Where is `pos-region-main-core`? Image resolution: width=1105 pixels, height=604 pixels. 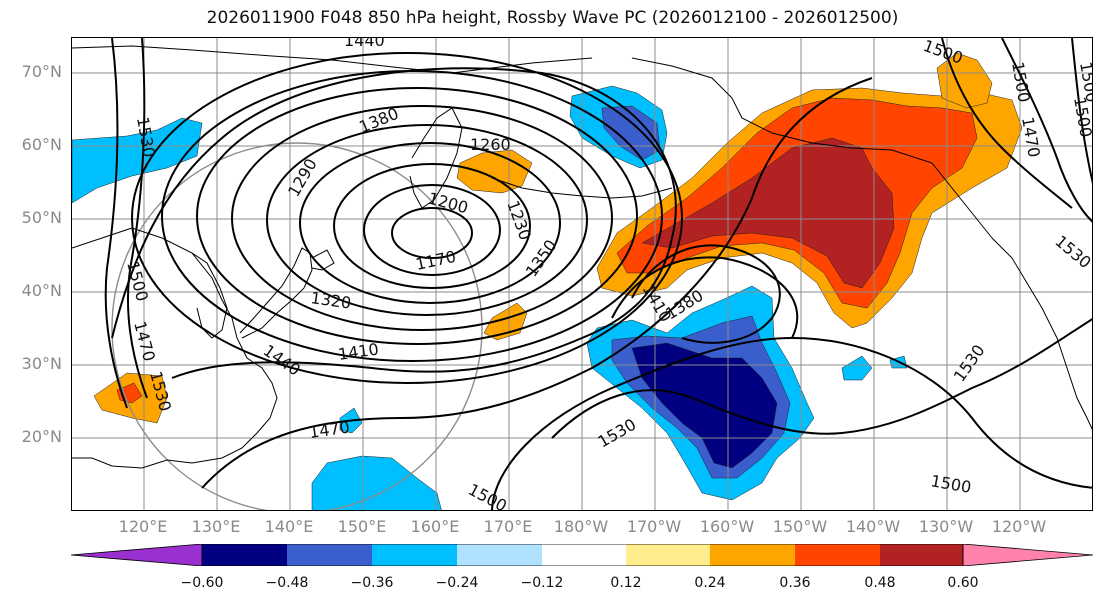
pos-region-main-core is located at coordinates (768, 213).